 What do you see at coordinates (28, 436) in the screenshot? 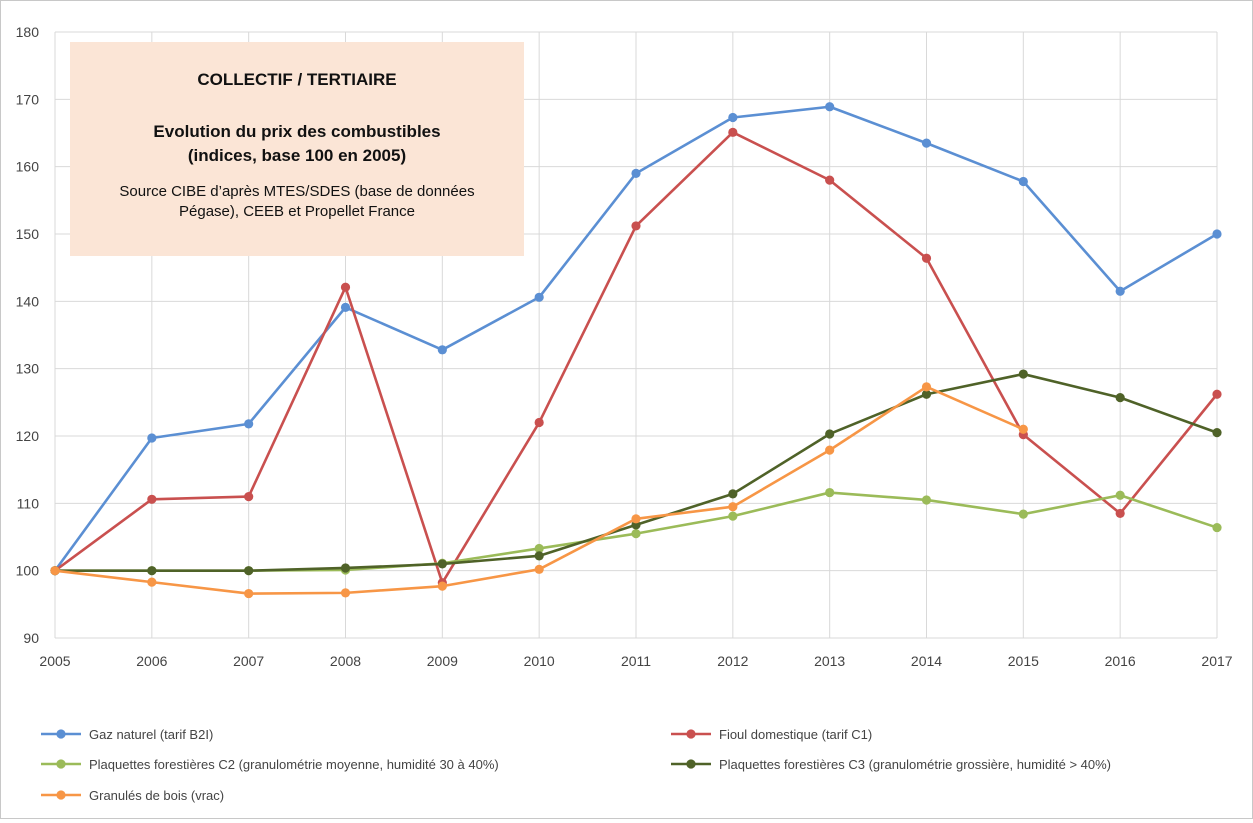
I see `y-tick-label: 120` at bounding box center [28, 436].